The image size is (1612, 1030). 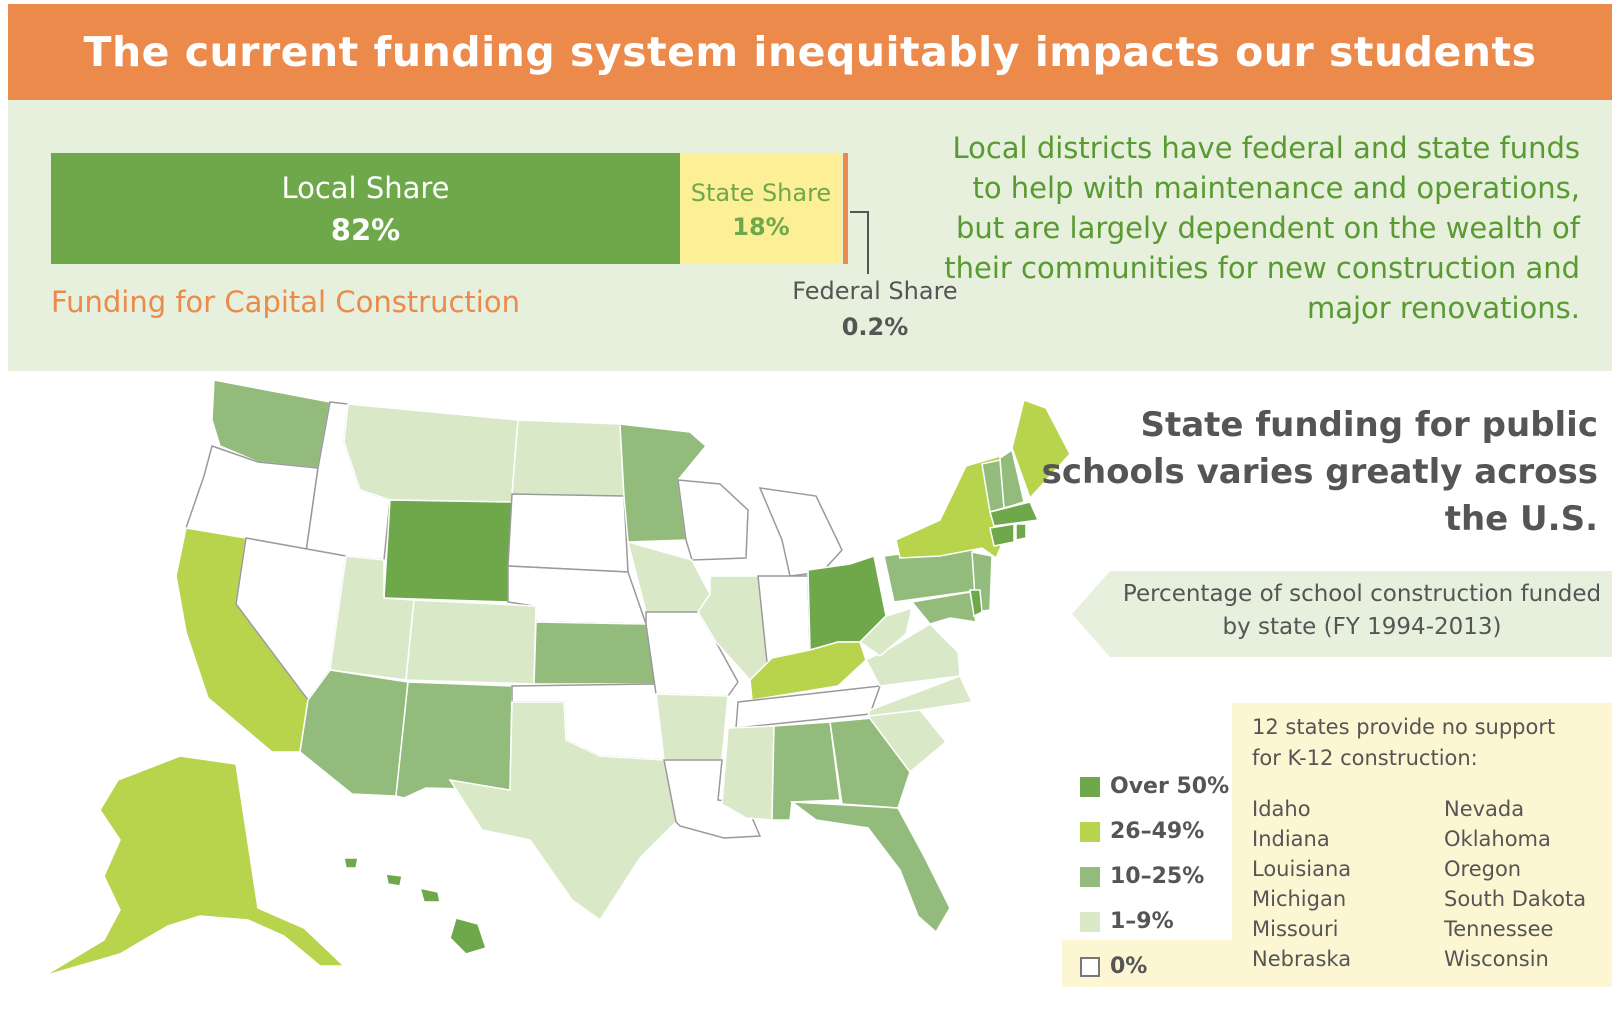 I want to click on no-support-state: Tennessee, so click(x=1499, y=929).